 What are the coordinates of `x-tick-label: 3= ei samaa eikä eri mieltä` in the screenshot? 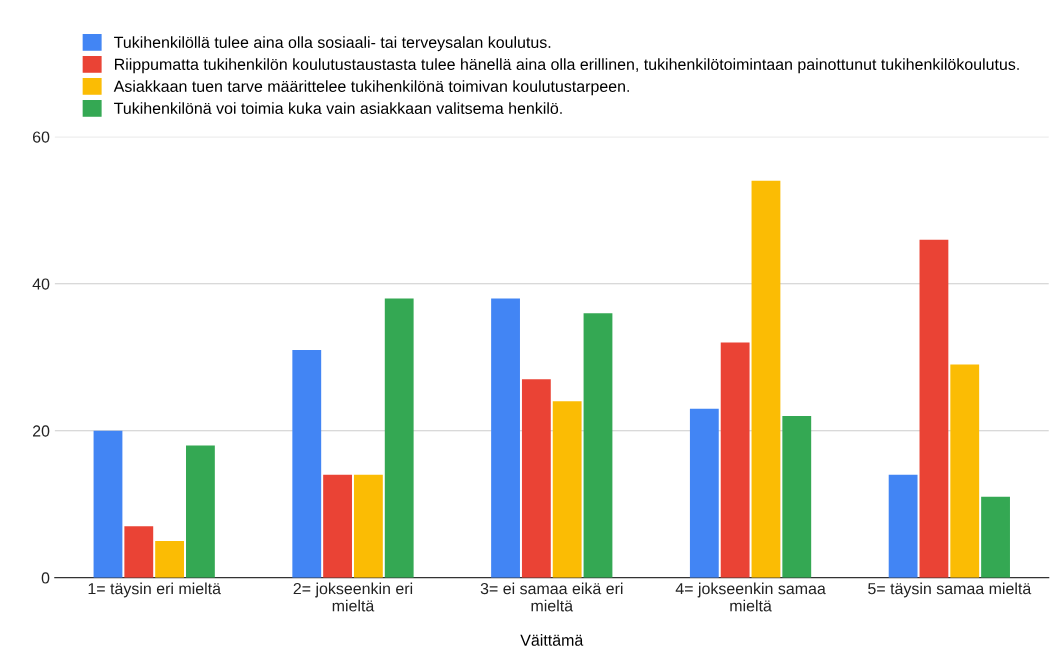 It's located at (551, 597).